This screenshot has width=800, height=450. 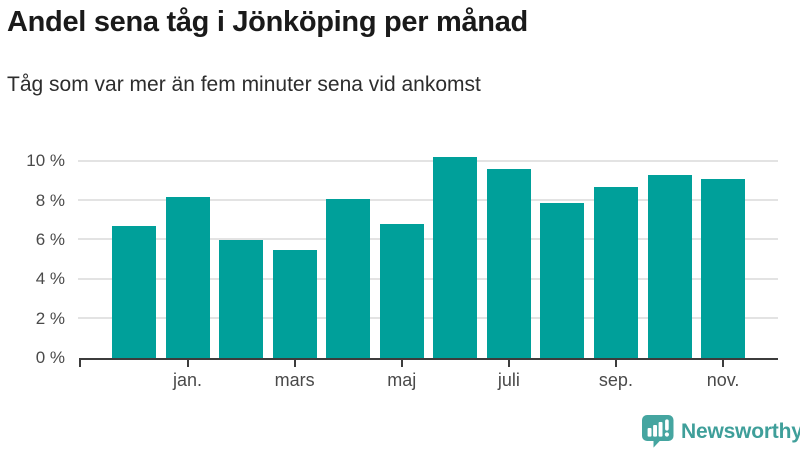 What do you see at coordinates (45, 161) in the screenshot?
I see `y-axis-tick-label: 10 %` at bounding box center [45, 161].